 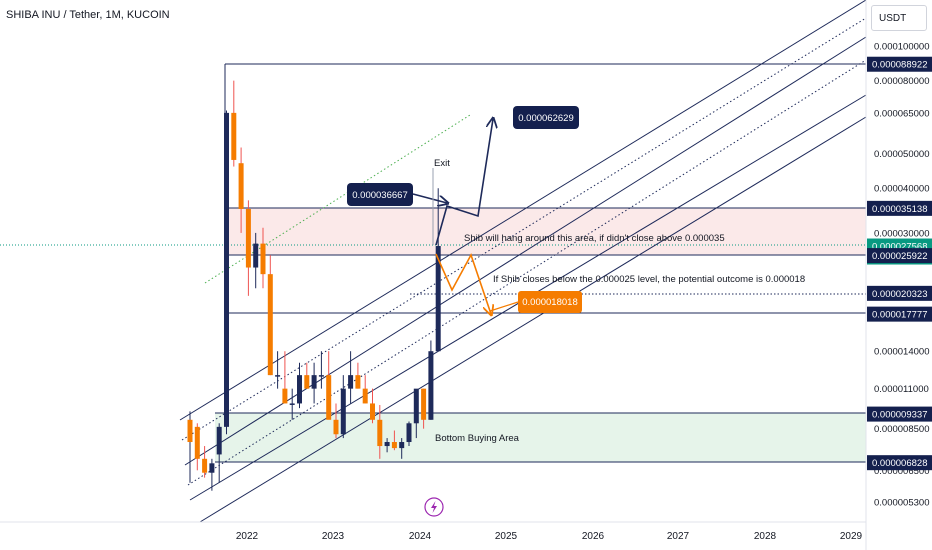 I want to click on price-tick-label: 0.000080000, so click(x=901, y=81).